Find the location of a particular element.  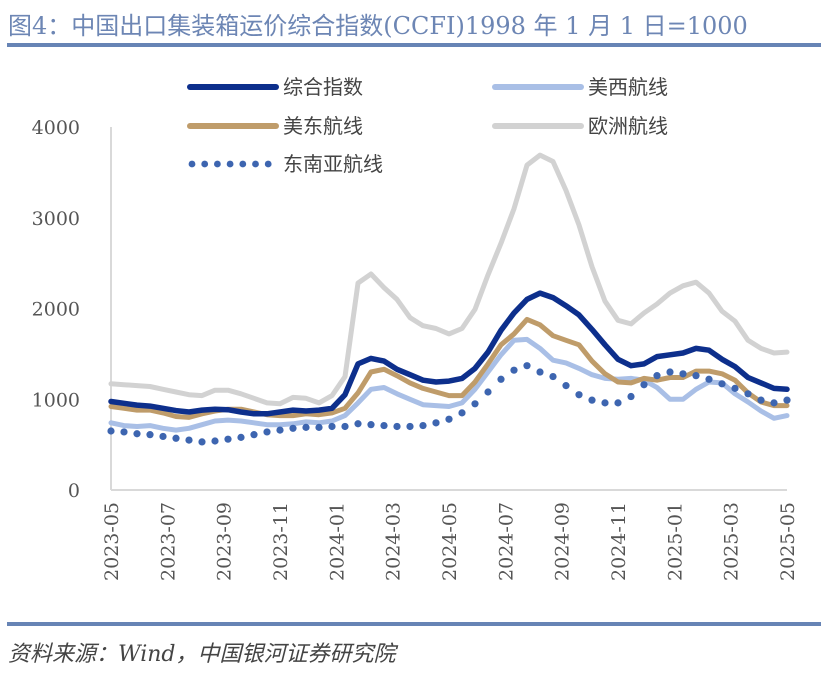

y-tick-label: 2000 is located at coordinates (56, 310).